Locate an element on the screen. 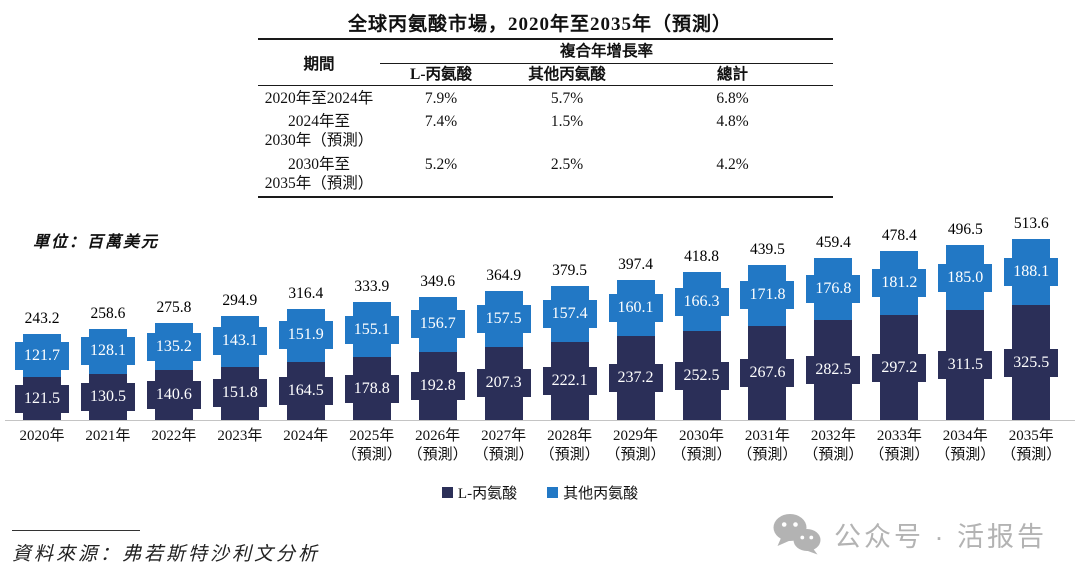 This screenshot has height=583, width=1080. bar-total-label: 316.4 is located at coordinates (306, 293).